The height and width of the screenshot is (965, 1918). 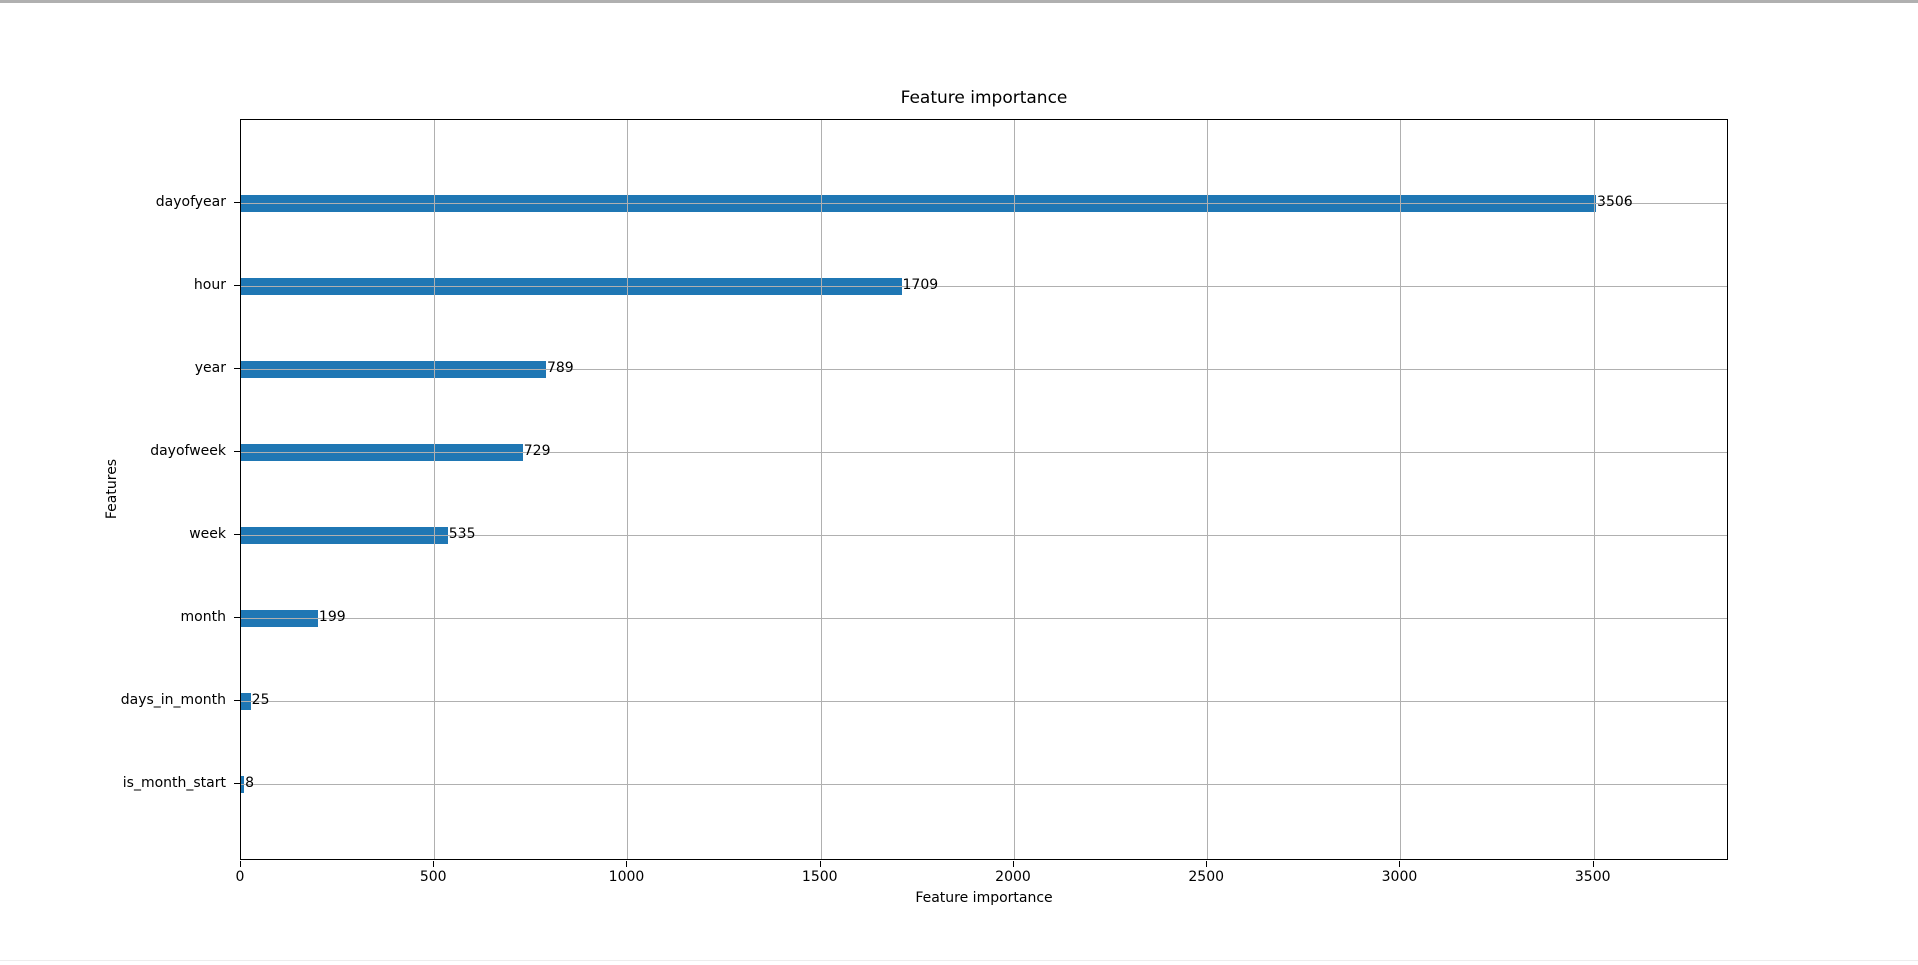 I want to click on y-tick-label: week, so click(x=207, y=534).